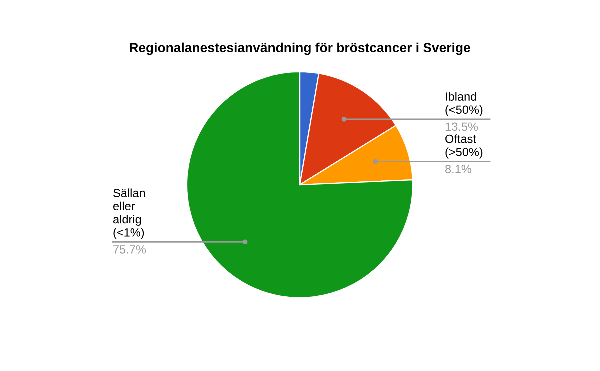 The image size is (600, 371). I want to click on data-label: 8.1%, so click(459, 169).